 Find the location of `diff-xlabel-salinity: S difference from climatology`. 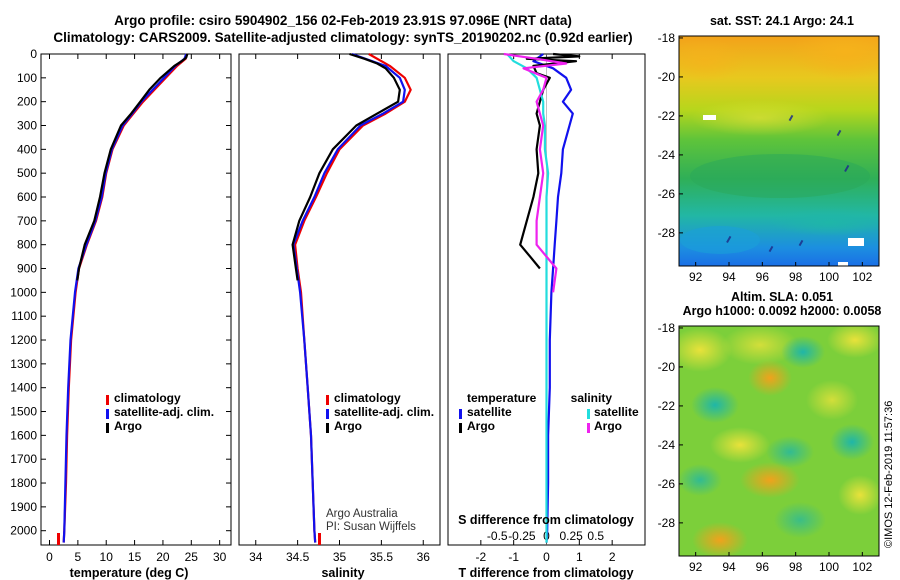

diff-xlabel-salinity: S difference from climatology is located at coordinates (546, 520).